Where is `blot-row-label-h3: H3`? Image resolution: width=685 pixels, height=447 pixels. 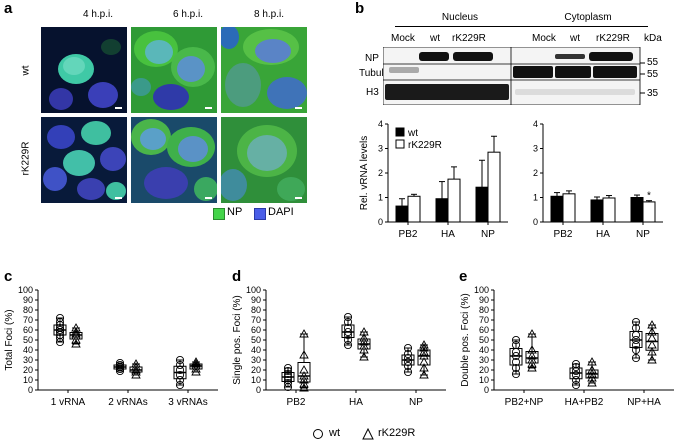
blot-row-label-h3: H3 is located at coordinates (372, 92).